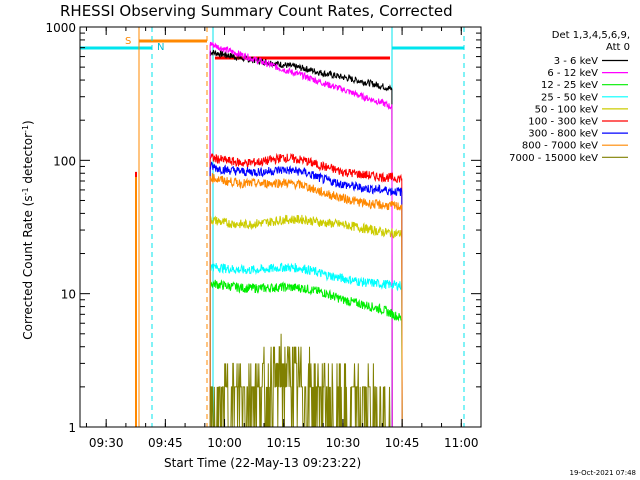  I want to click on x-tick-label: 10:45, so click(402, 443).